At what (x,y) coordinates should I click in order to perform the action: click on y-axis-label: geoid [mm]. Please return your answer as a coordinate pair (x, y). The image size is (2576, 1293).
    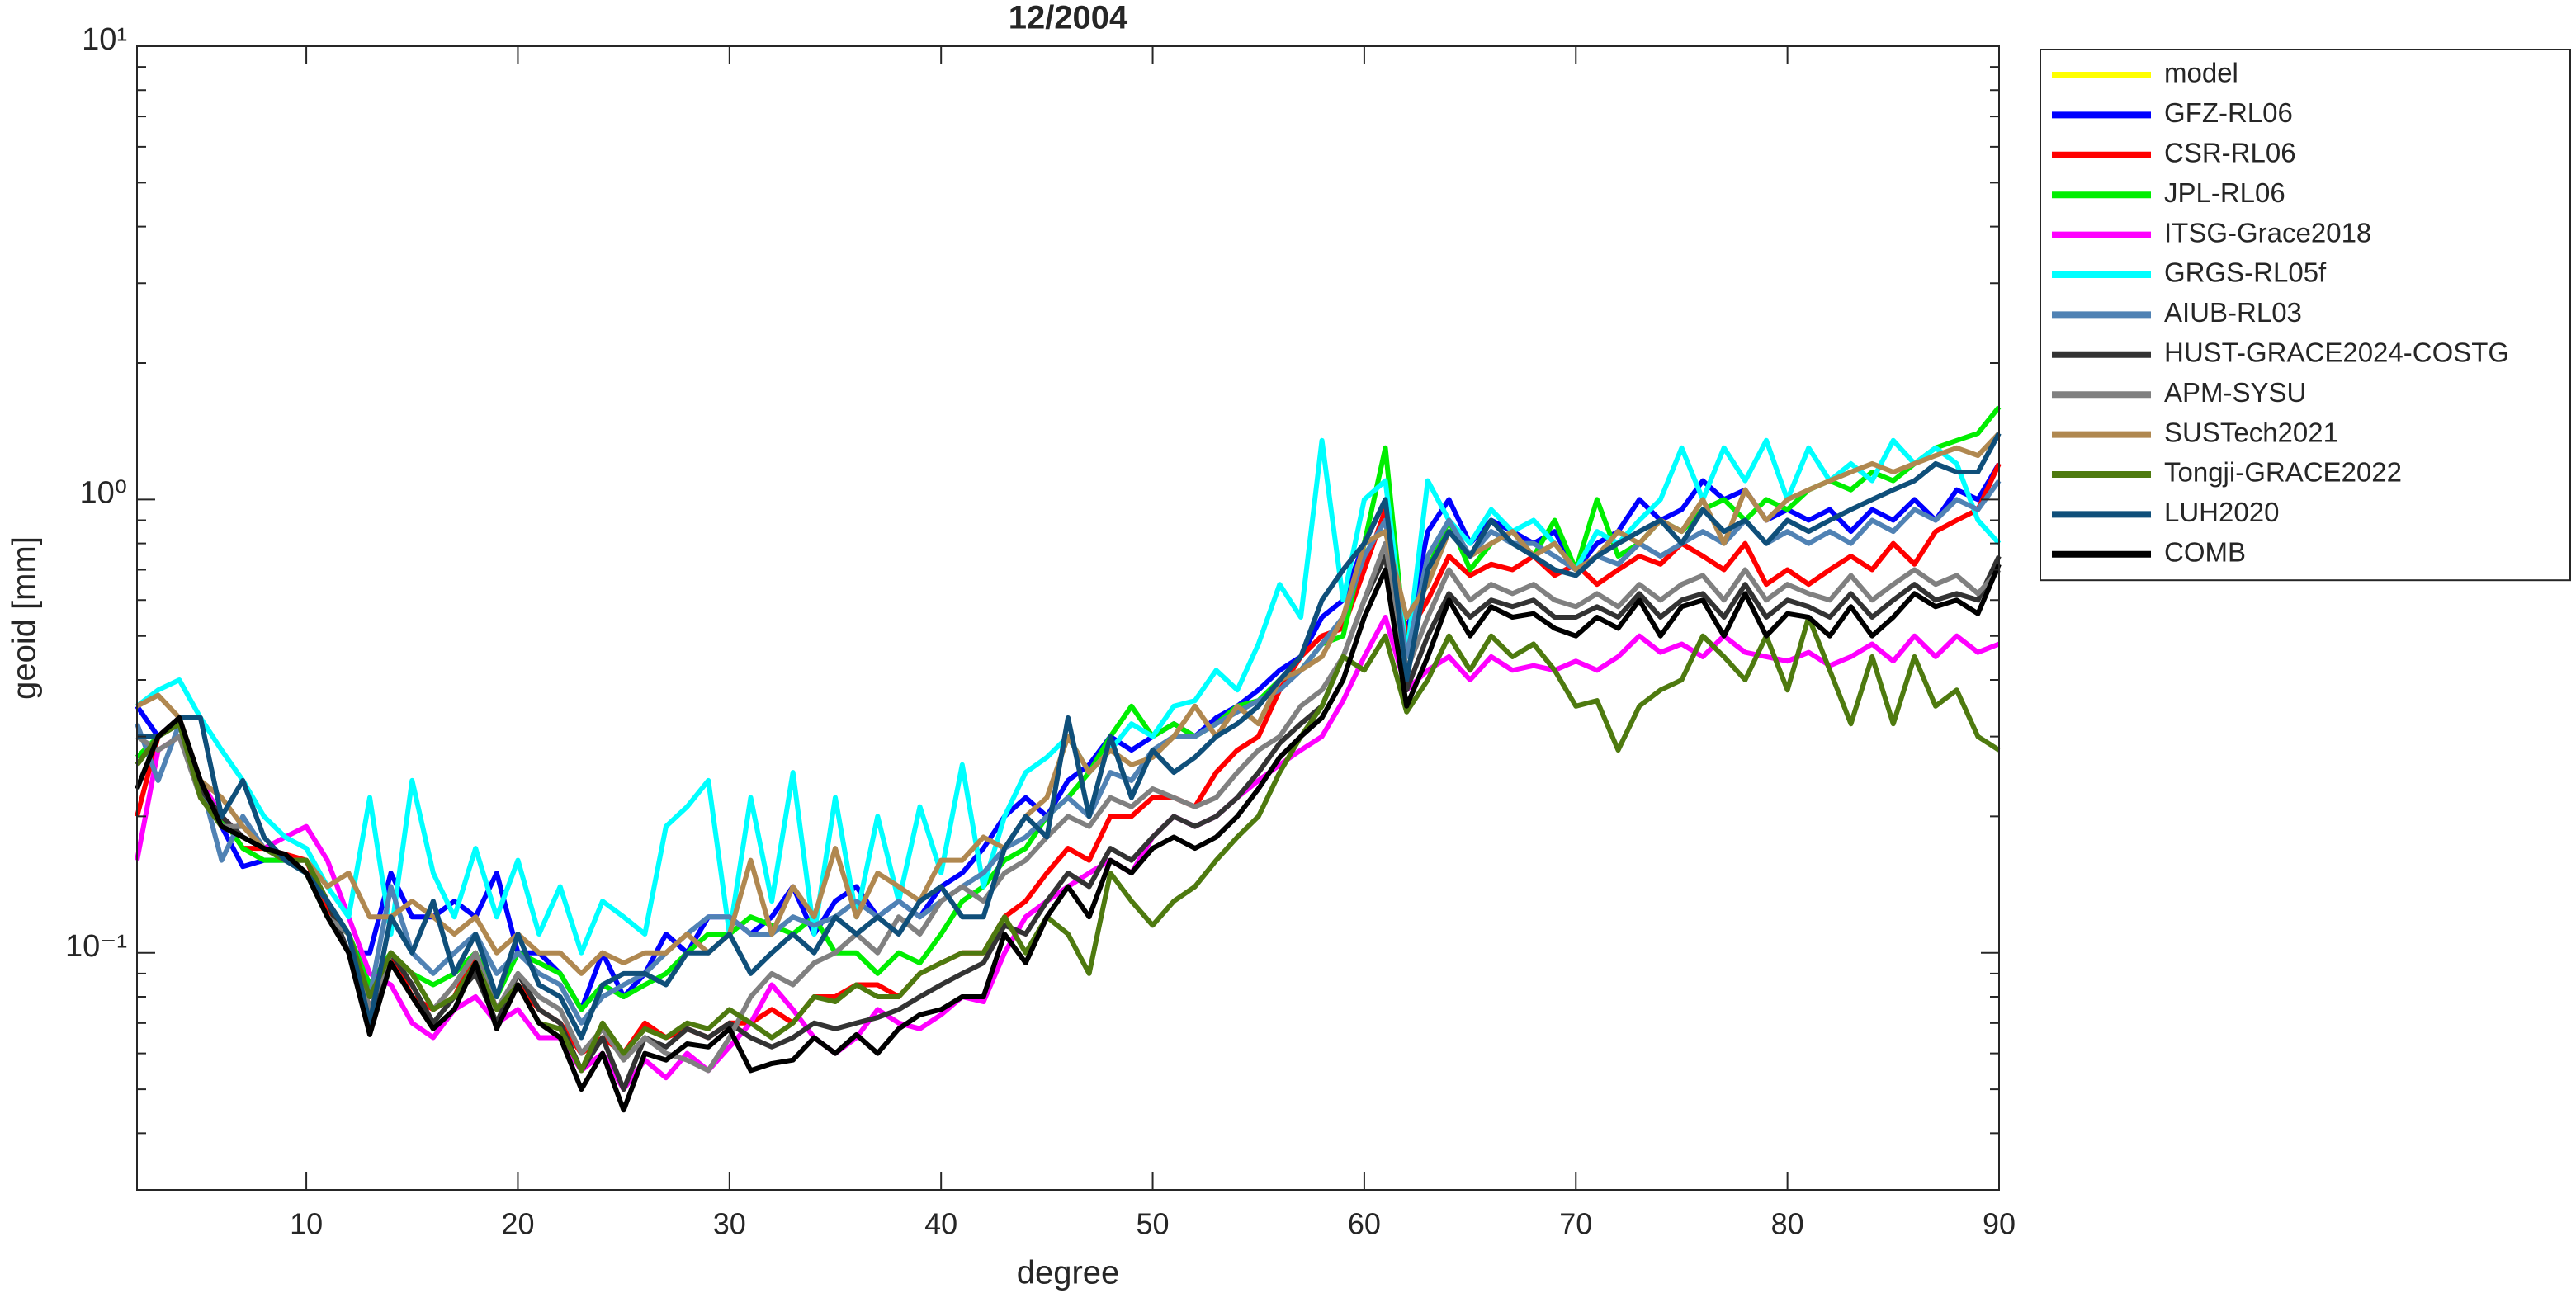
    Looking at the image, I should click on (25, 618).